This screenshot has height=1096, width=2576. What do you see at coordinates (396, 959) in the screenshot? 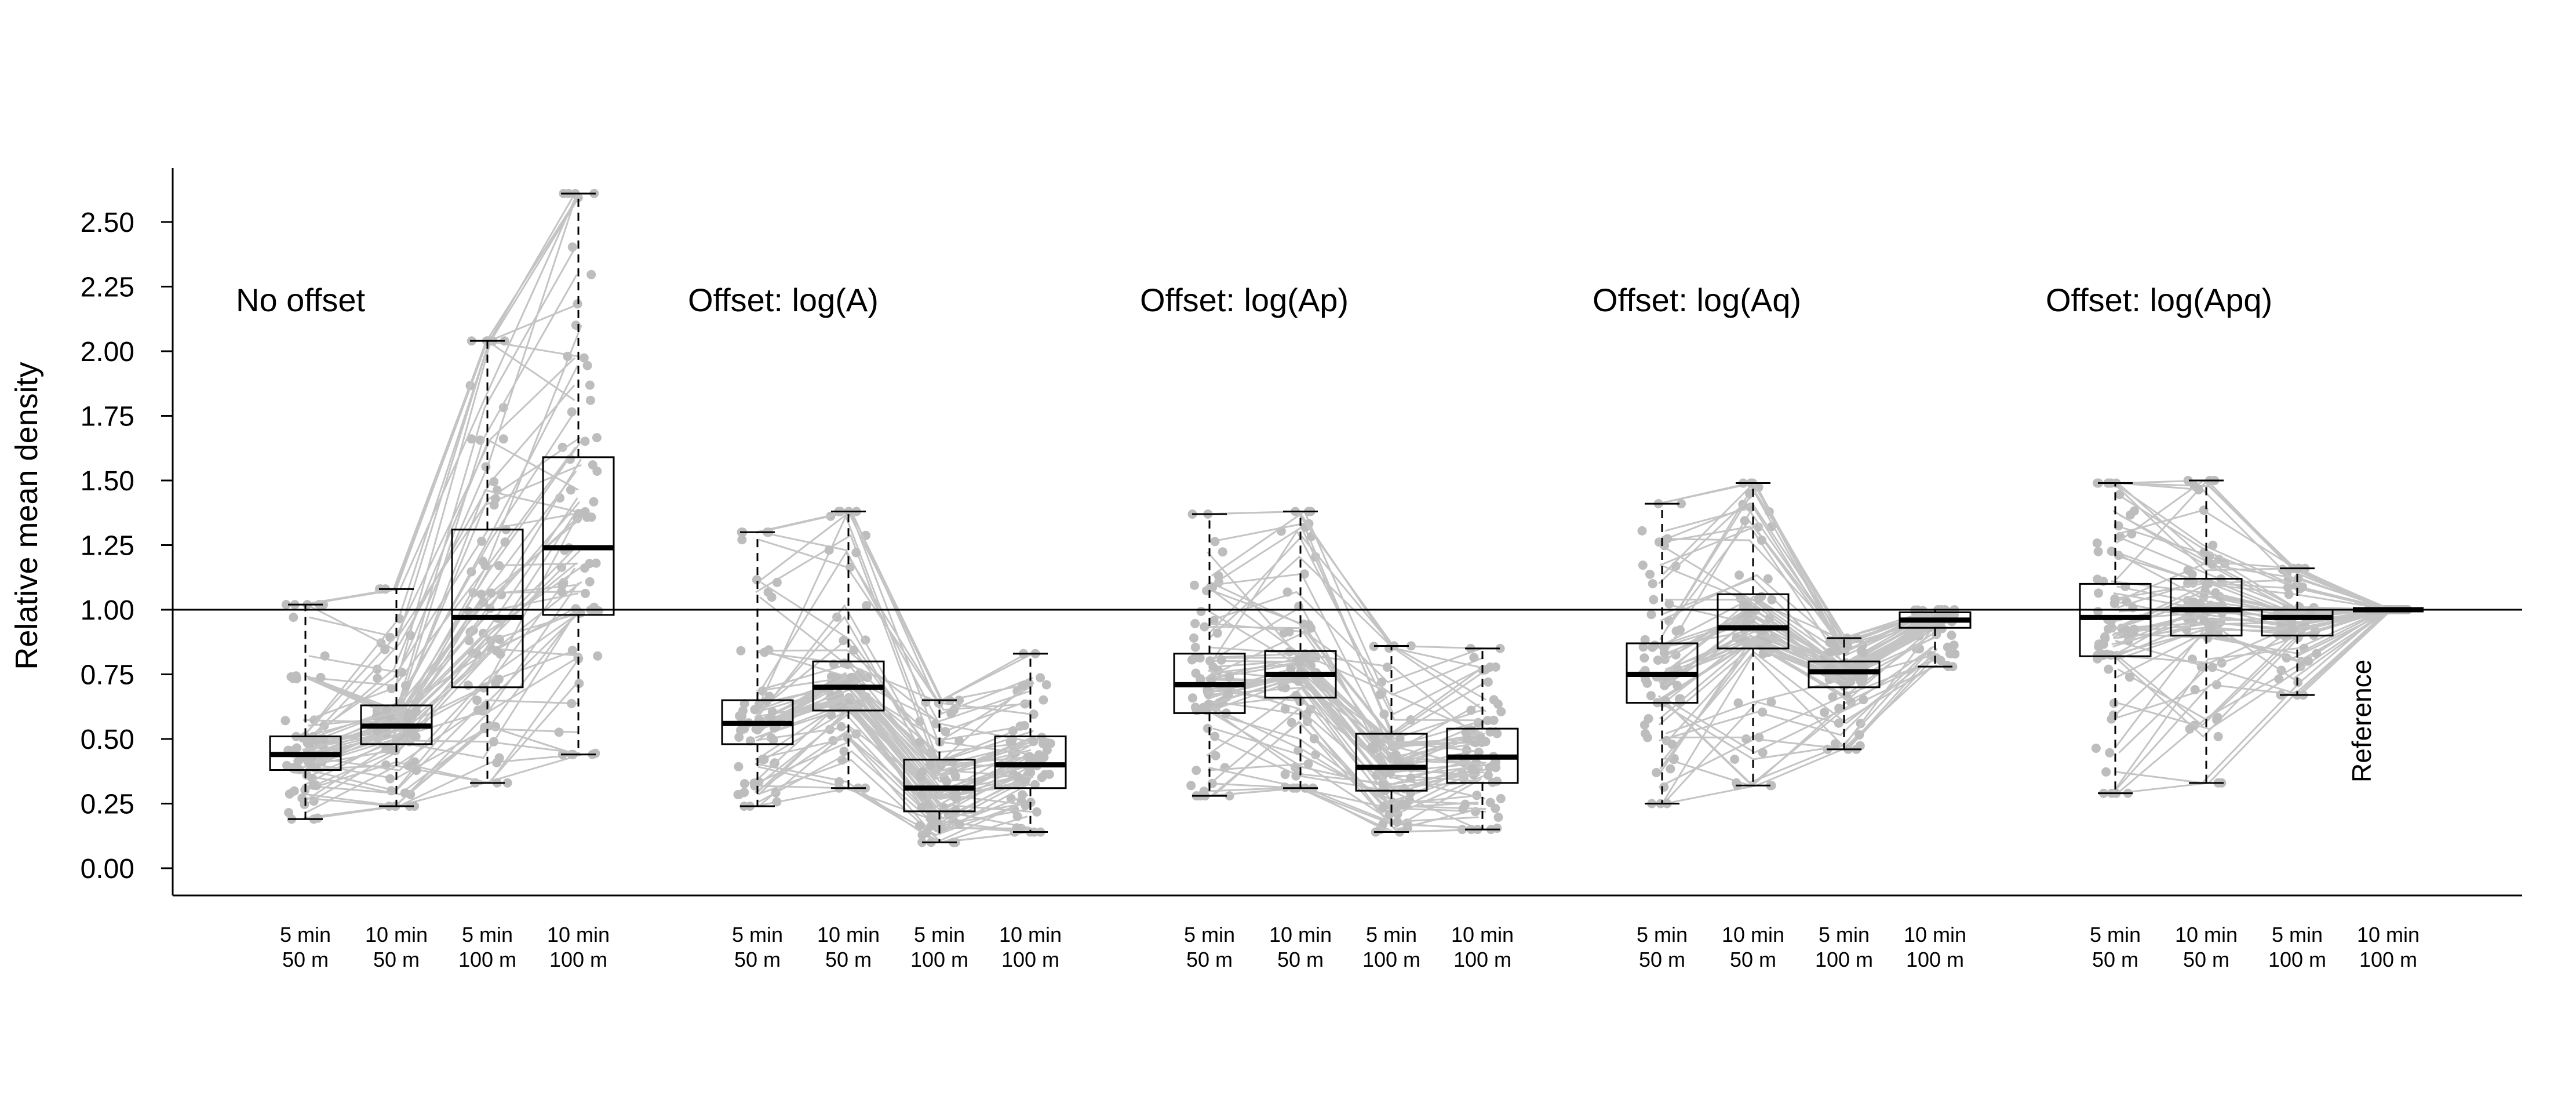
I see `category-label-line2: 50 m` at bounding box center [396, 959].